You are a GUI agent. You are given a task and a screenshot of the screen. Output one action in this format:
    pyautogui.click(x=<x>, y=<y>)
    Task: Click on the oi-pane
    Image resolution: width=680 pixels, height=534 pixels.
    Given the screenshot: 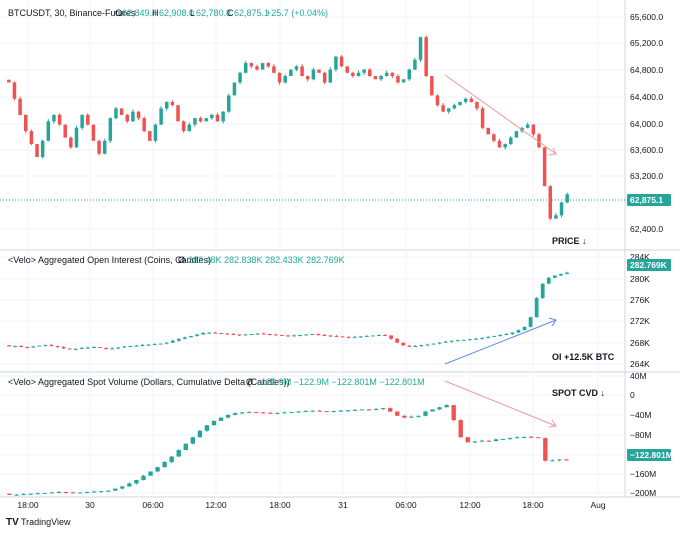 What is the action you would take?
    pyautogui.click(x=288, y=311)
    